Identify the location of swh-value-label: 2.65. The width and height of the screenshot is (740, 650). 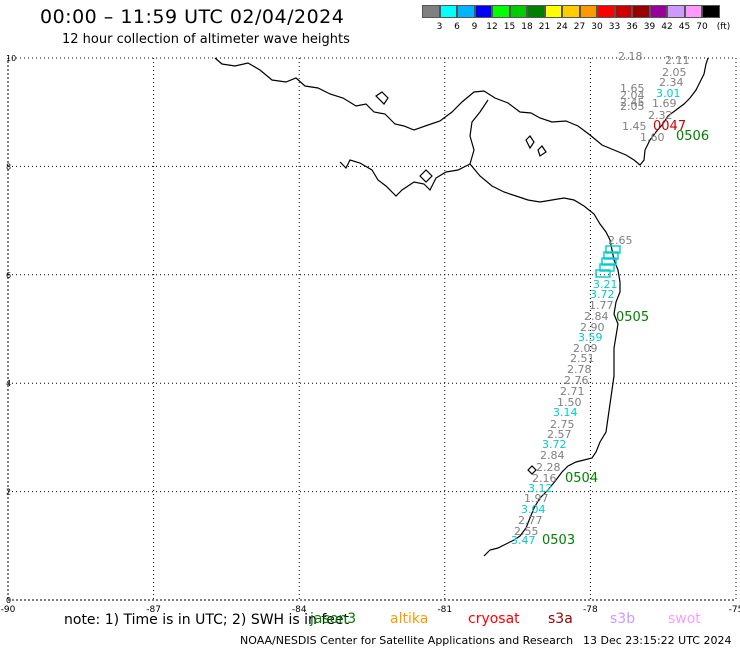
(620, 240).